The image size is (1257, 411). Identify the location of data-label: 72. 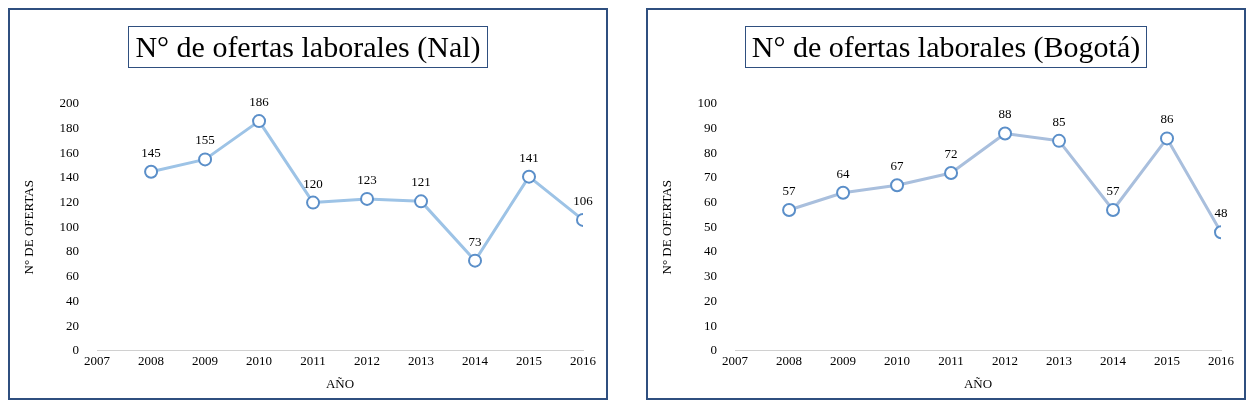
(951, 153).